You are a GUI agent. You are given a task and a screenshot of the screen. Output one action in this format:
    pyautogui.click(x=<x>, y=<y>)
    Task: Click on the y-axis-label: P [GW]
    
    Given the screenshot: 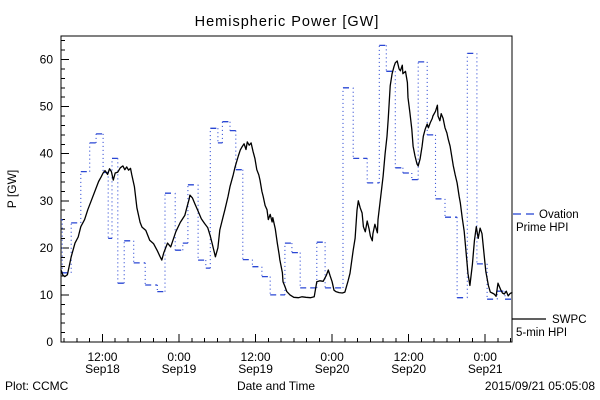 What is the action you would take?
    pyautogui.click(x=12, y=189)
    